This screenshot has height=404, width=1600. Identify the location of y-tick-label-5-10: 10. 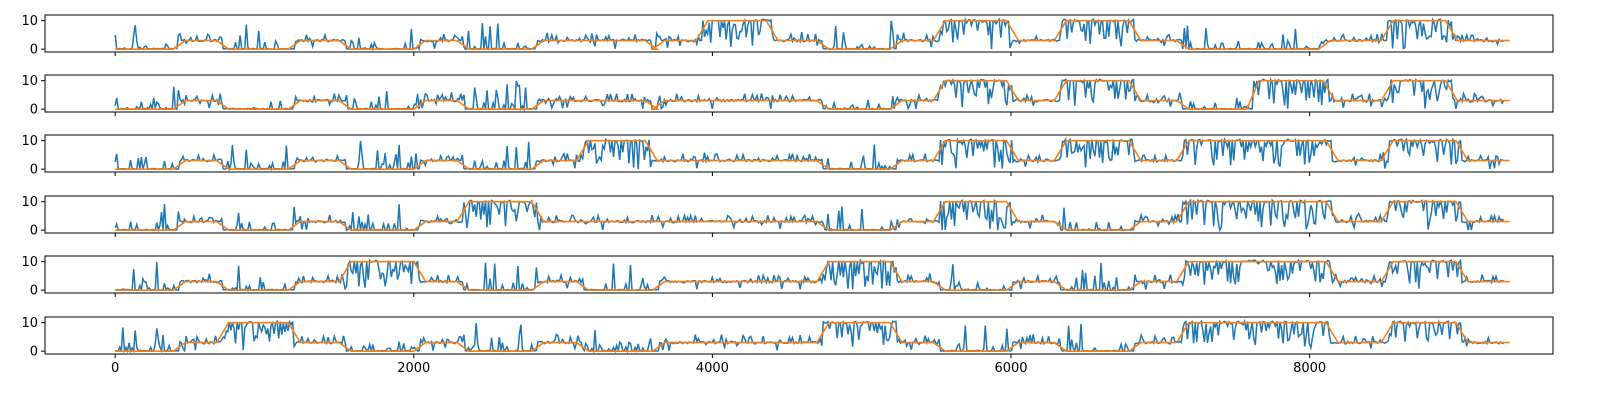
(29, 262).